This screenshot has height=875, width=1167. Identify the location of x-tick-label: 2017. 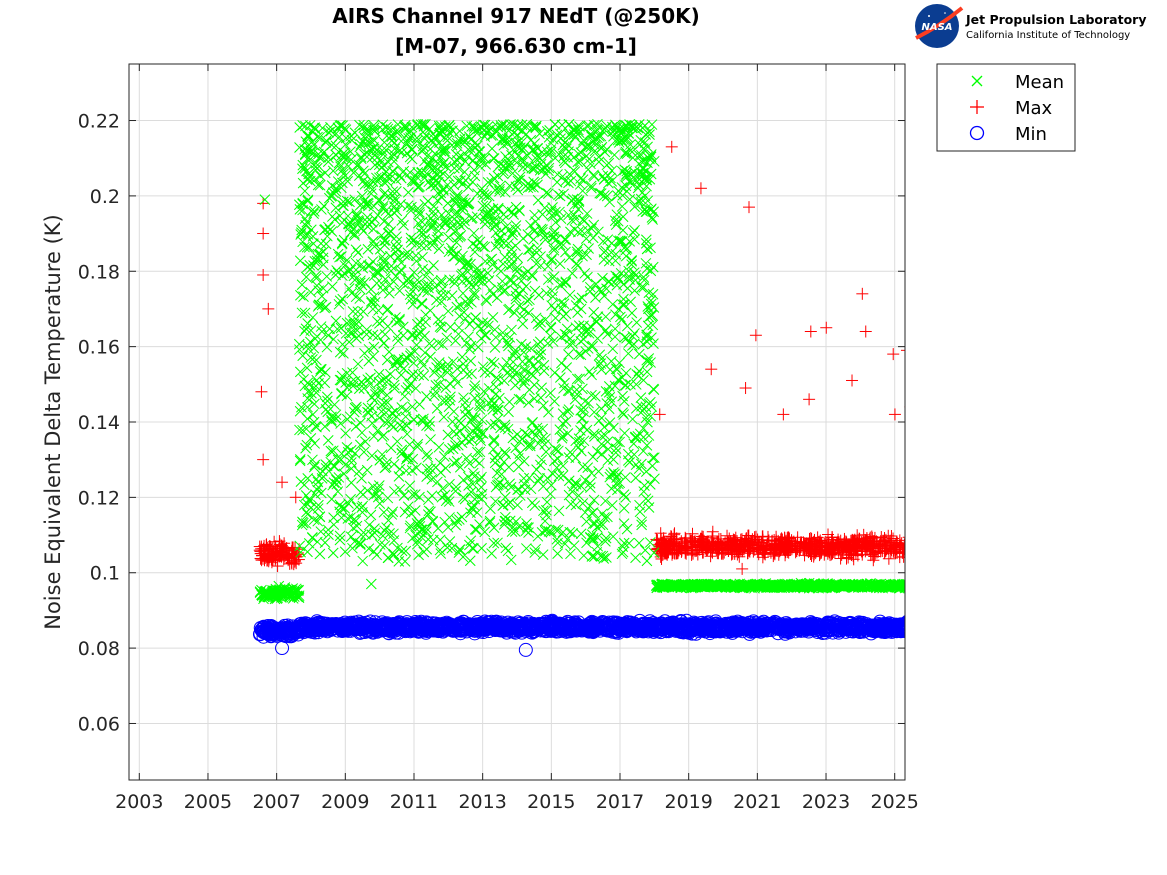
(620, 802).